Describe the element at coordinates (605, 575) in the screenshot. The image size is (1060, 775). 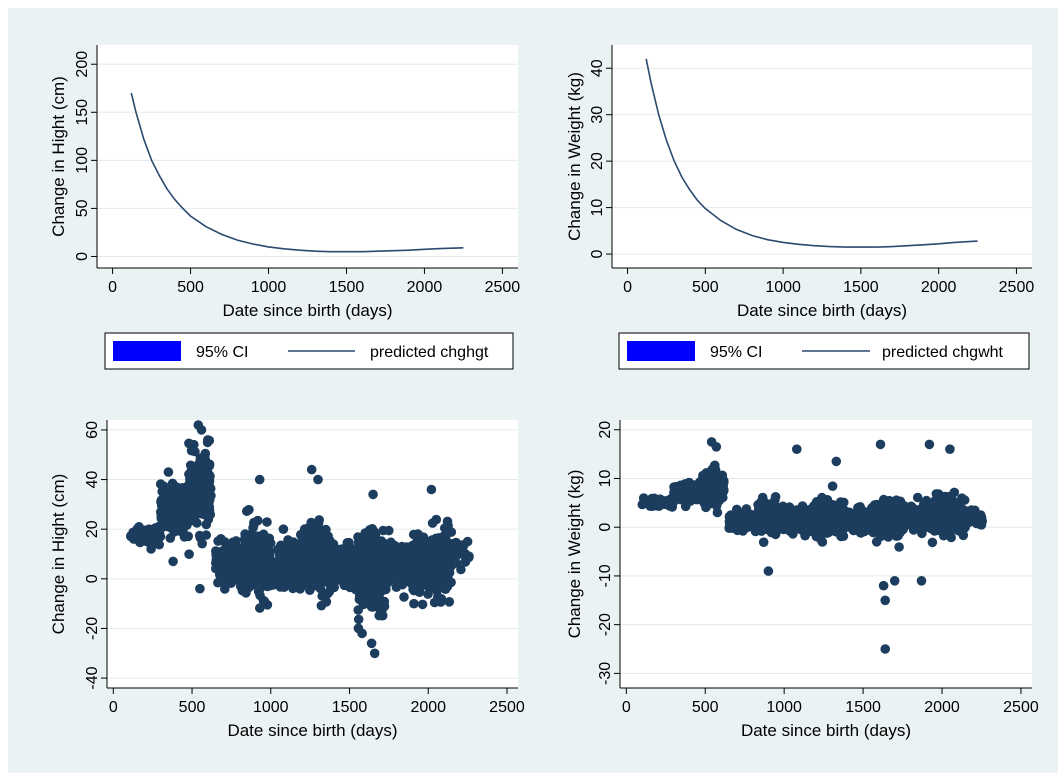
I see `y-tick-label: -10` at that location.